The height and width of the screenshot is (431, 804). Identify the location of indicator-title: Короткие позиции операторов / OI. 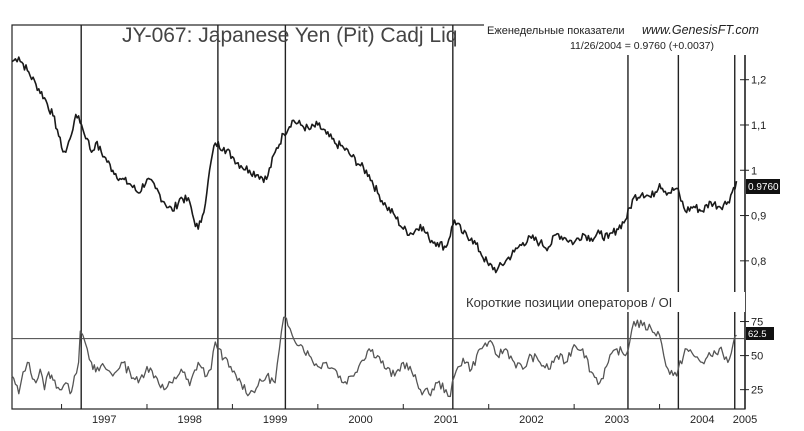
(569, 302).